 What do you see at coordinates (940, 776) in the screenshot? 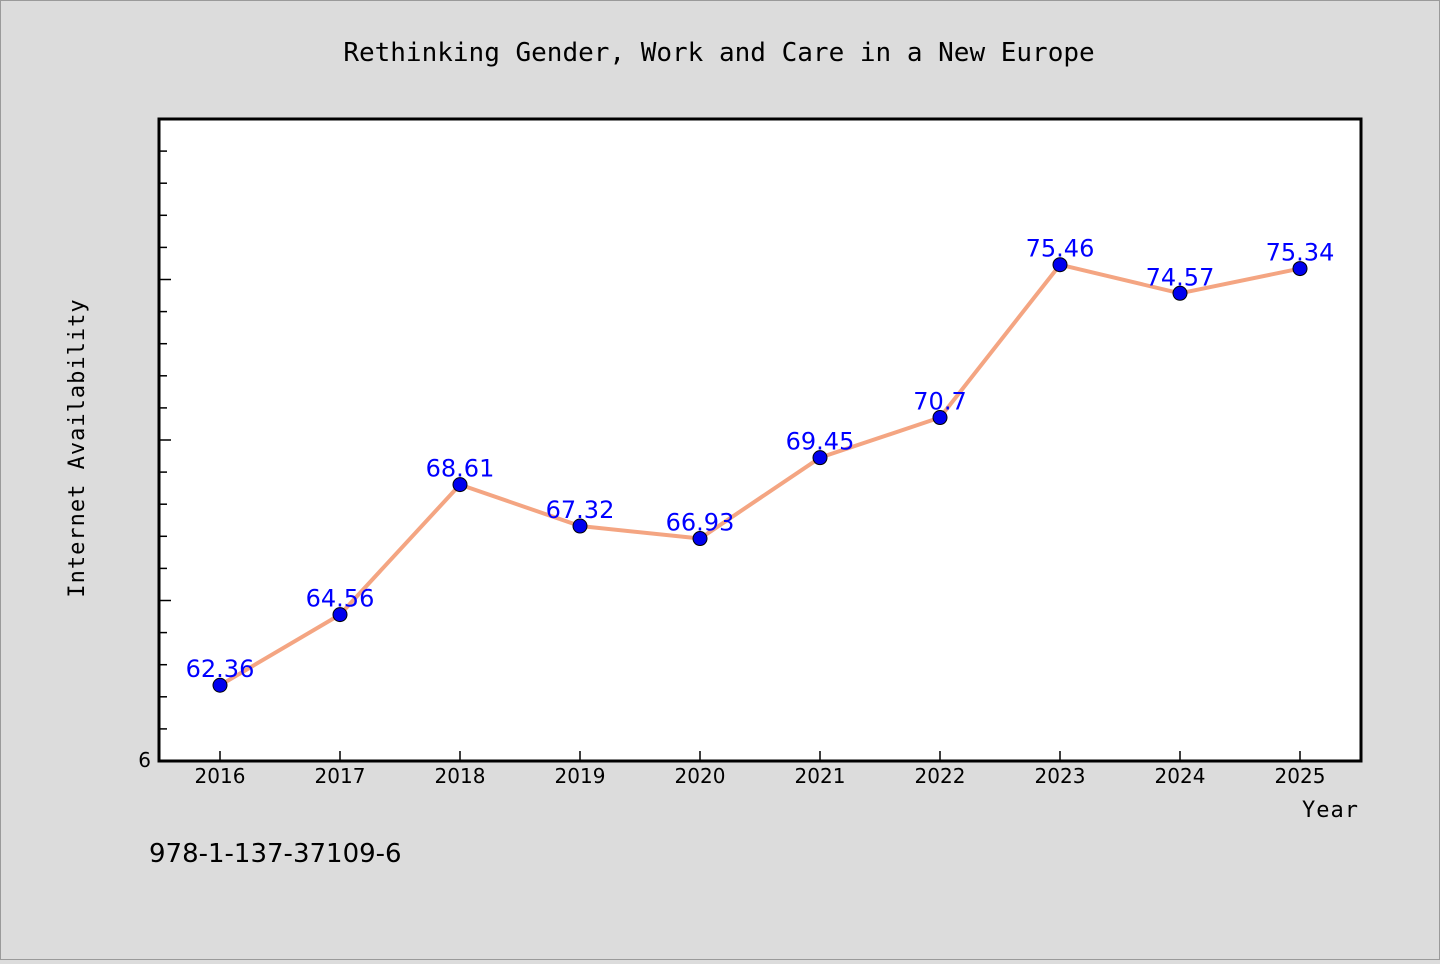
I see `x-tick-label: 2022` at bounding box center [940, 776].